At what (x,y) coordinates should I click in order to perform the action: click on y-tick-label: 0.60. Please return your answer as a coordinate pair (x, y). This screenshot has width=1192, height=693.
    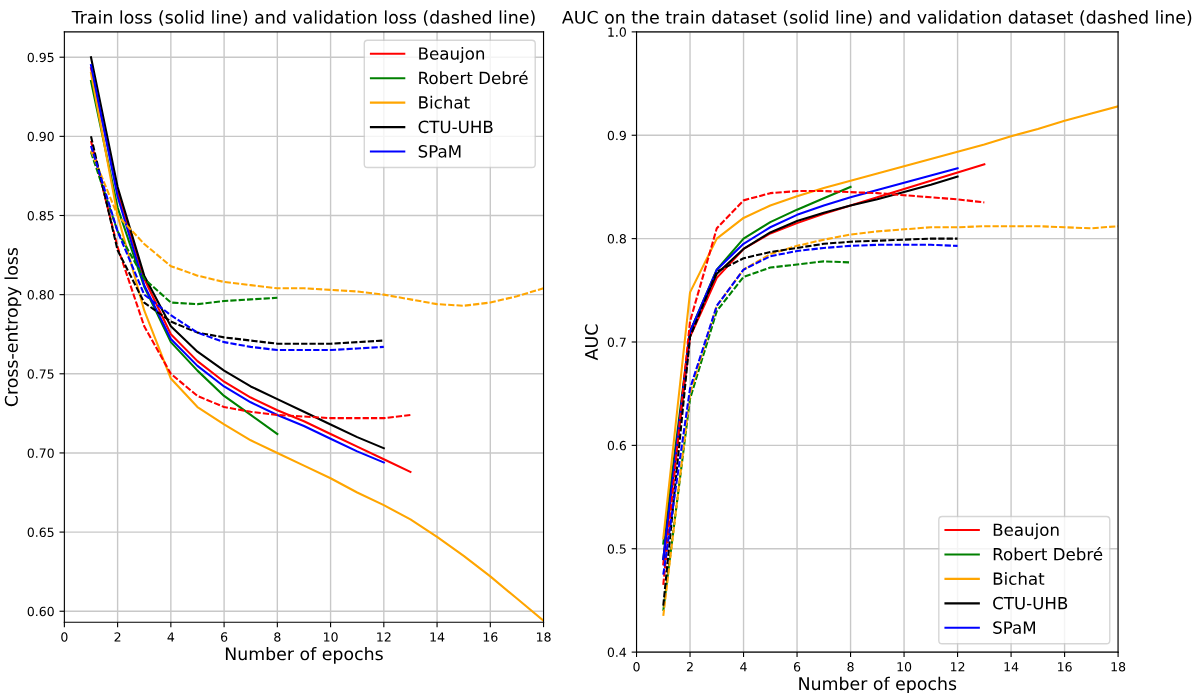
    Looking at the image, I should click on (40, 611).